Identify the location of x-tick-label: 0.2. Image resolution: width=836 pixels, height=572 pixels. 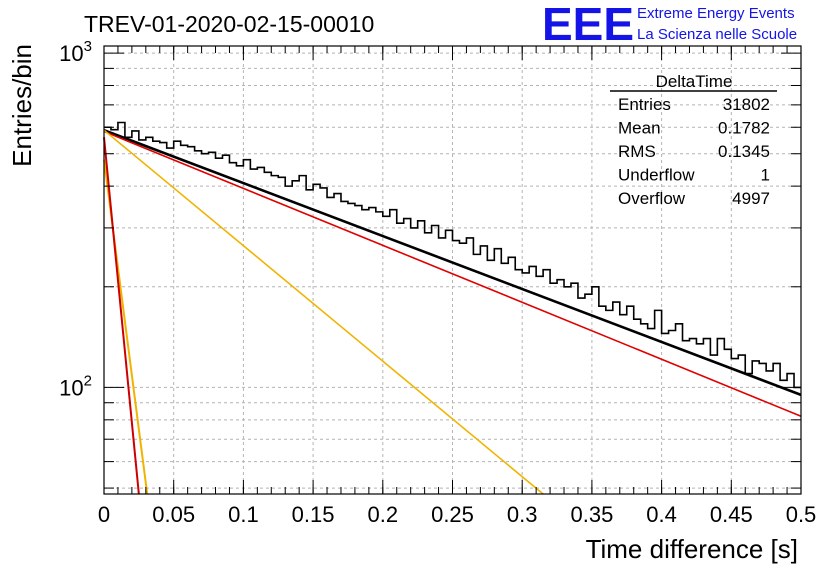
(383, 514).